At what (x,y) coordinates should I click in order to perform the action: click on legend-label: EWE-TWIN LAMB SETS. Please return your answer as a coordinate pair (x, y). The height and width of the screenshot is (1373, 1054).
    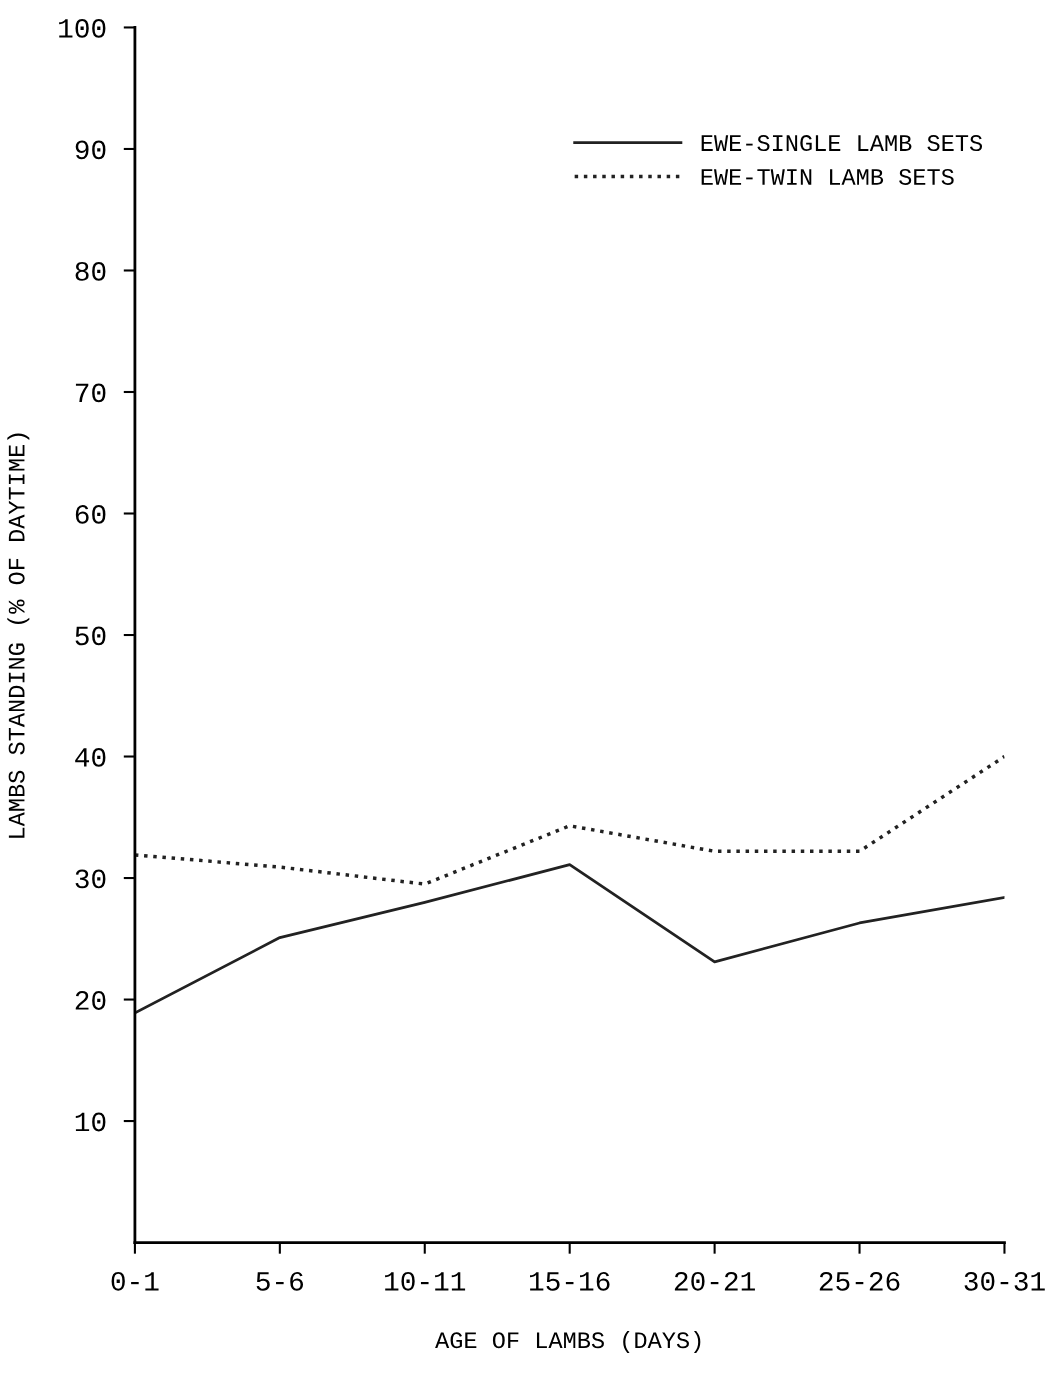
    Looking at the image, I should click on (827, 176).